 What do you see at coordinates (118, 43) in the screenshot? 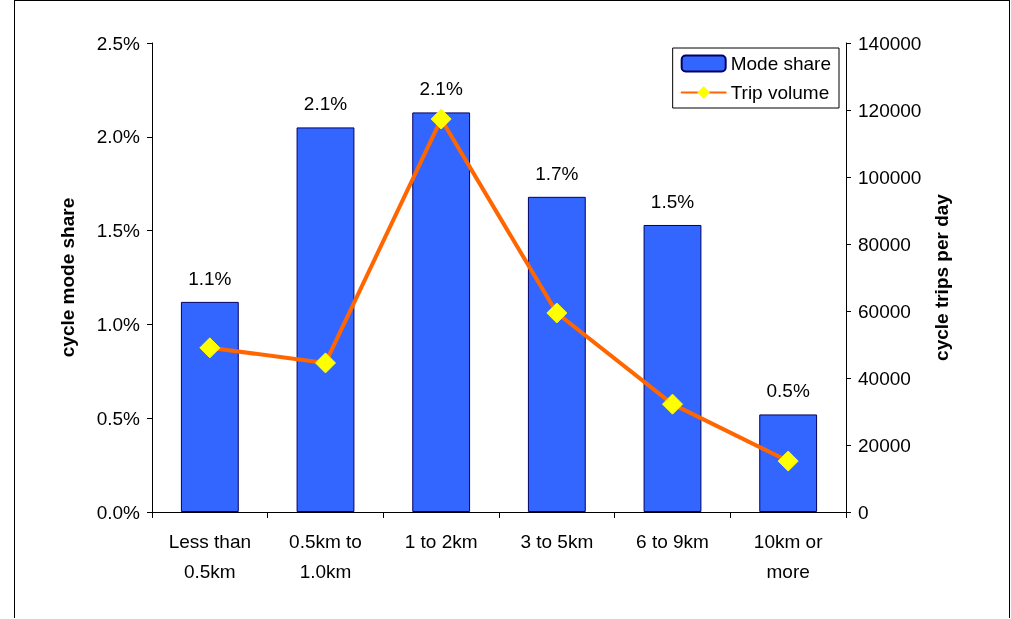
I see `y-tick-label: 2.5%` at bounding box center [118, 43].